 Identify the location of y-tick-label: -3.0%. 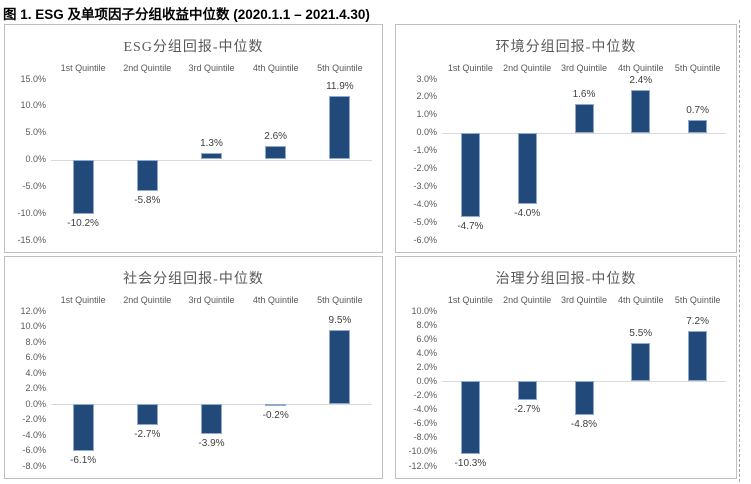
(425, 185).